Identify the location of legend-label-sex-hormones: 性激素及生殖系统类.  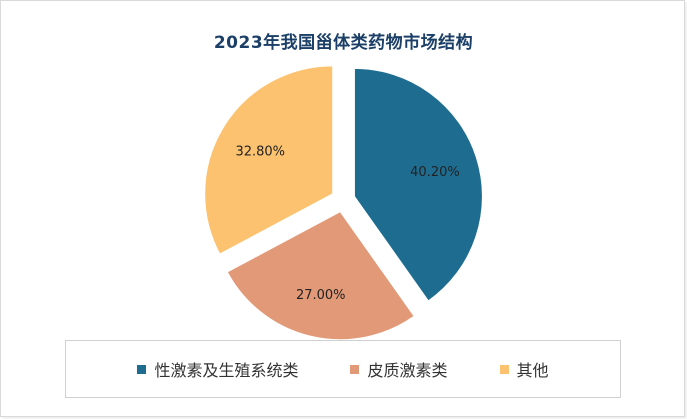
(226, 370).